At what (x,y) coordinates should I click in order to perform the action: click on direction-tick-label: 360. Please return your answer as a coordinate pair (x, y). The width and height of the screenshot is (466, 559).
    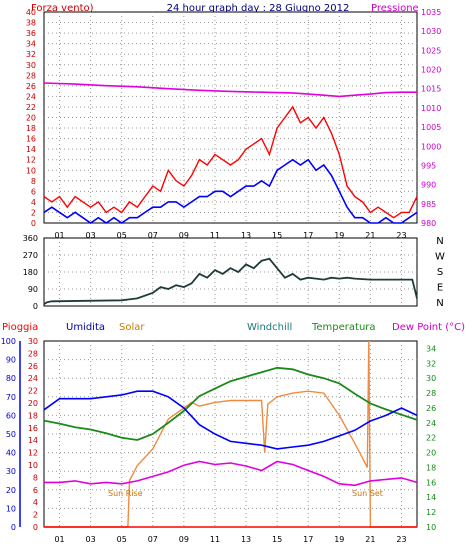
    Looking at the image, I should click on (30, 238).